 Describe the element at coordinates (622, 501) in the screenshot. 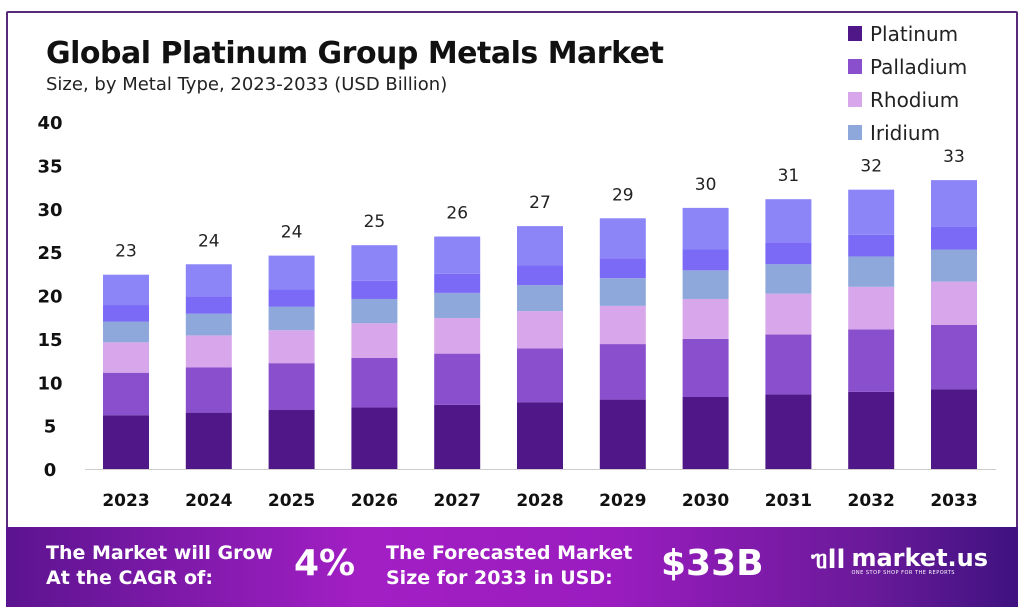

I see `x-tick-label: 2029` at that location.